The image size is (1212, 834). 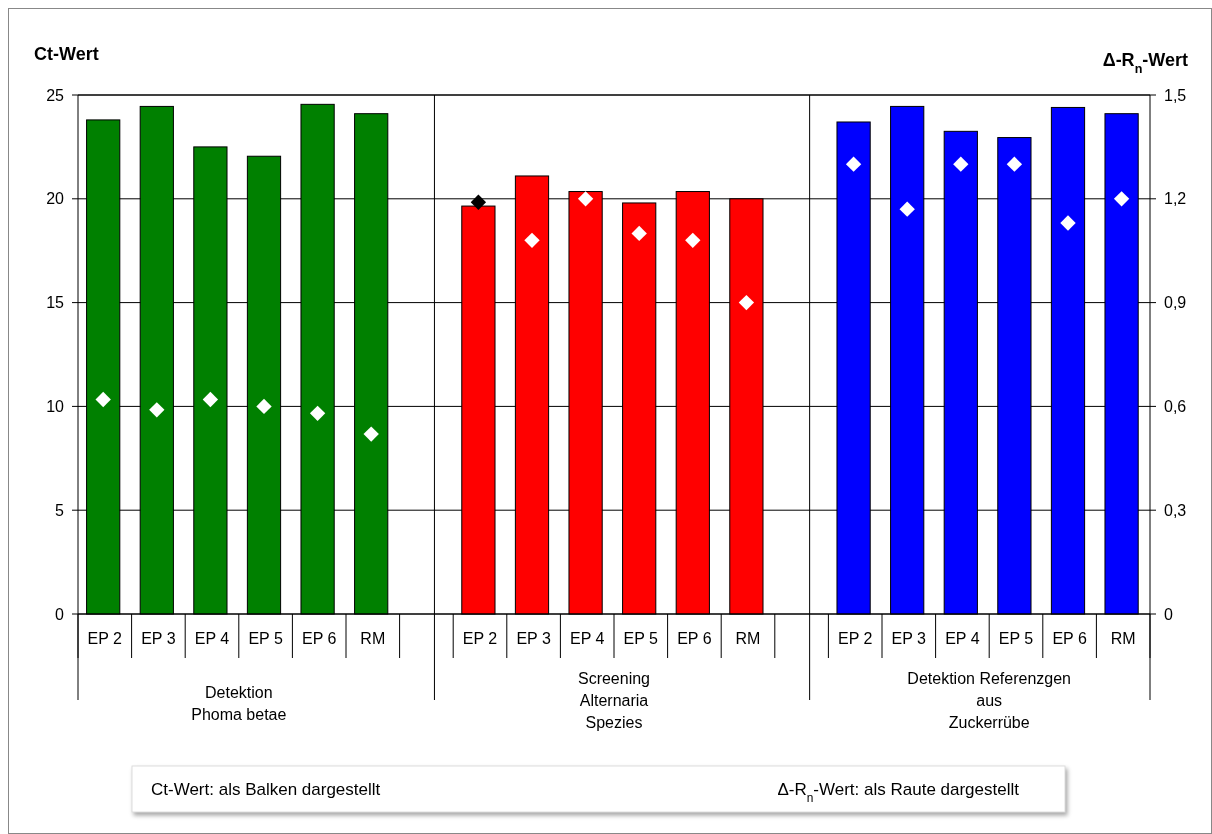 I want to click on text: Δ-R$_{n}$-Wert: als Raute dargestellt, so click(x=898, y=792).